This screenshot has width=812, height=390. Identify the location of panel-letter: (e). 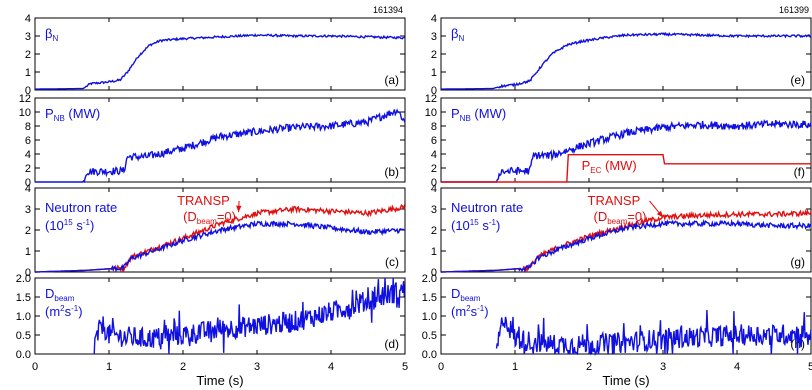
(797, 80).